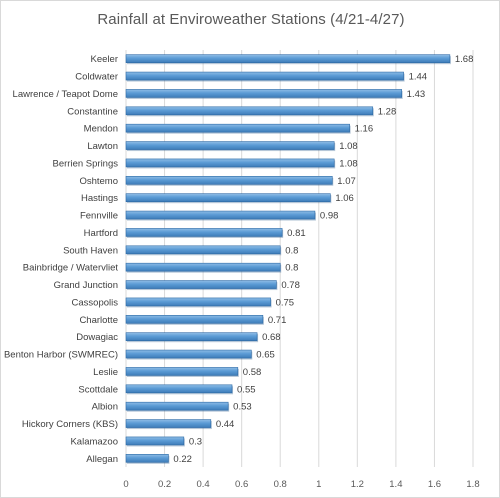 The image size is (500, 498). Describe the element at coordinates (241, 484) in the screenshot. I see `x-tick-label: 0.6` at that location.